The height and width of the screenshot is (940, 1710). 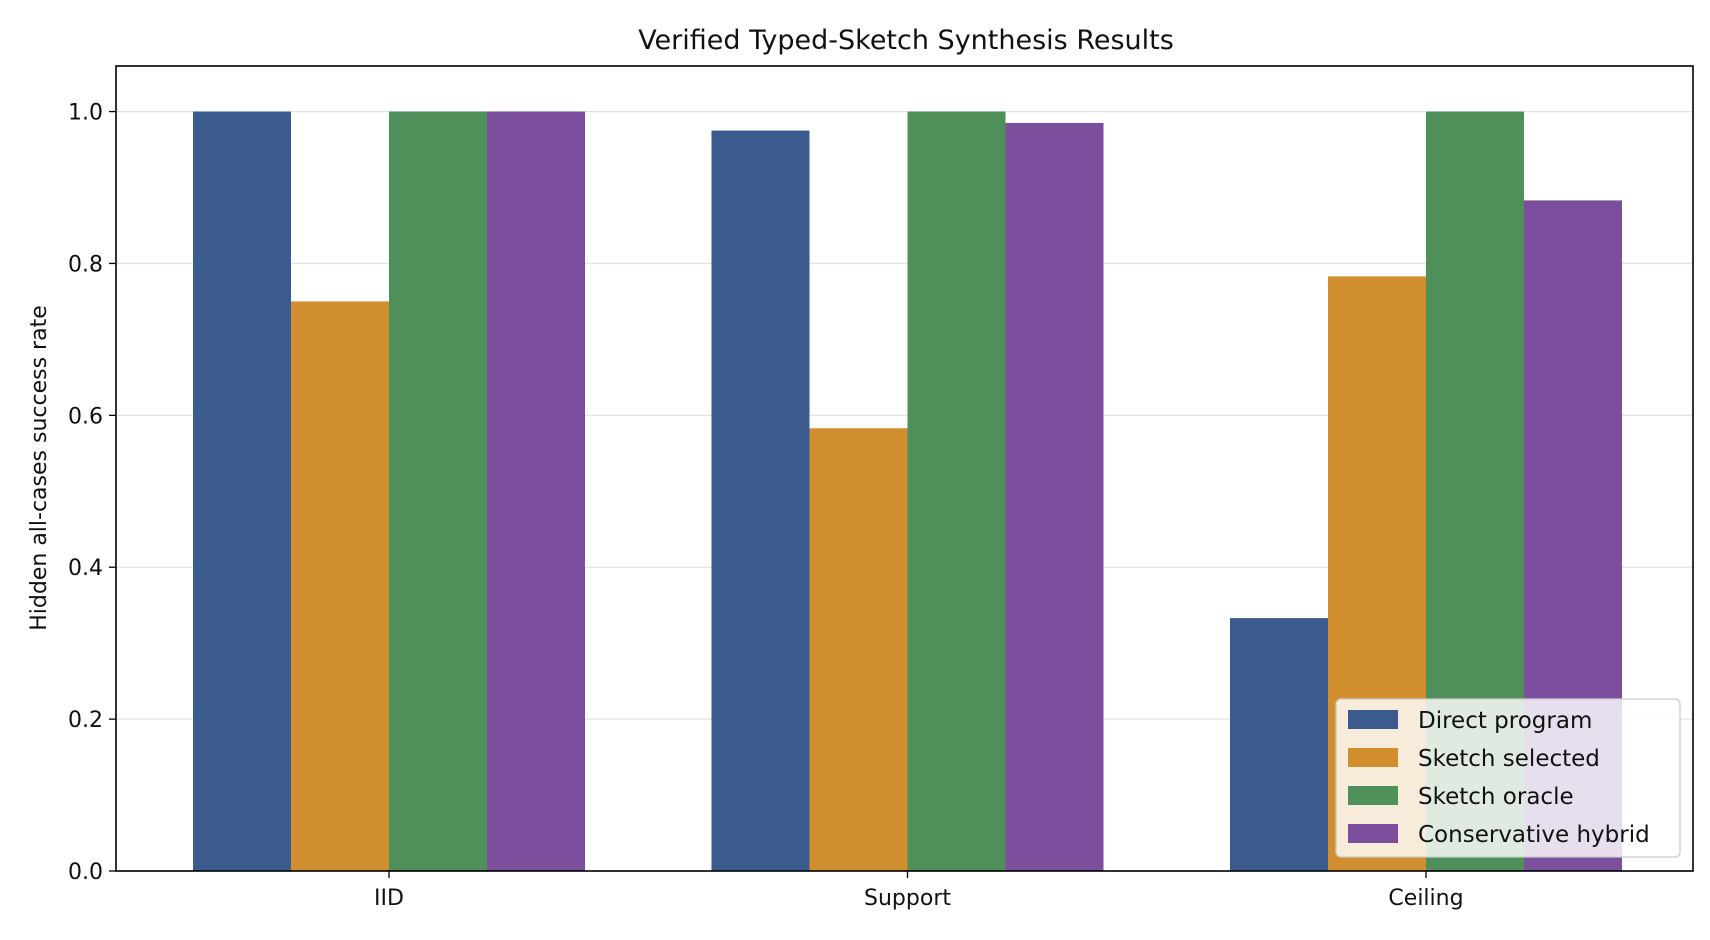 I want to click on legend-box, so click(x=1508, y=778).